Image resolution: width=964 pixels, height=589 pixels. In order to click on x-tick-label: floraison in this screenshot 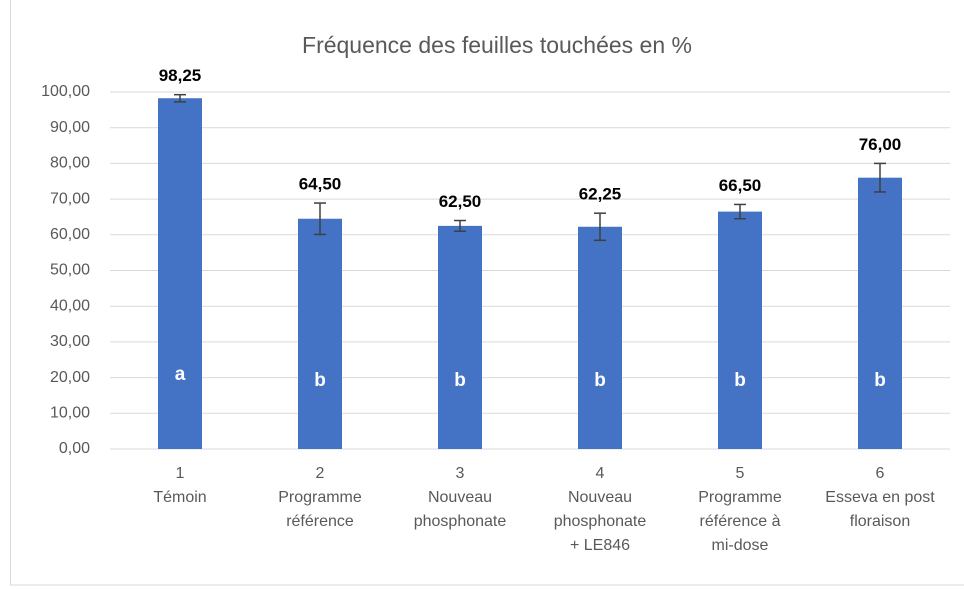, I will do `click(880, 521)`.